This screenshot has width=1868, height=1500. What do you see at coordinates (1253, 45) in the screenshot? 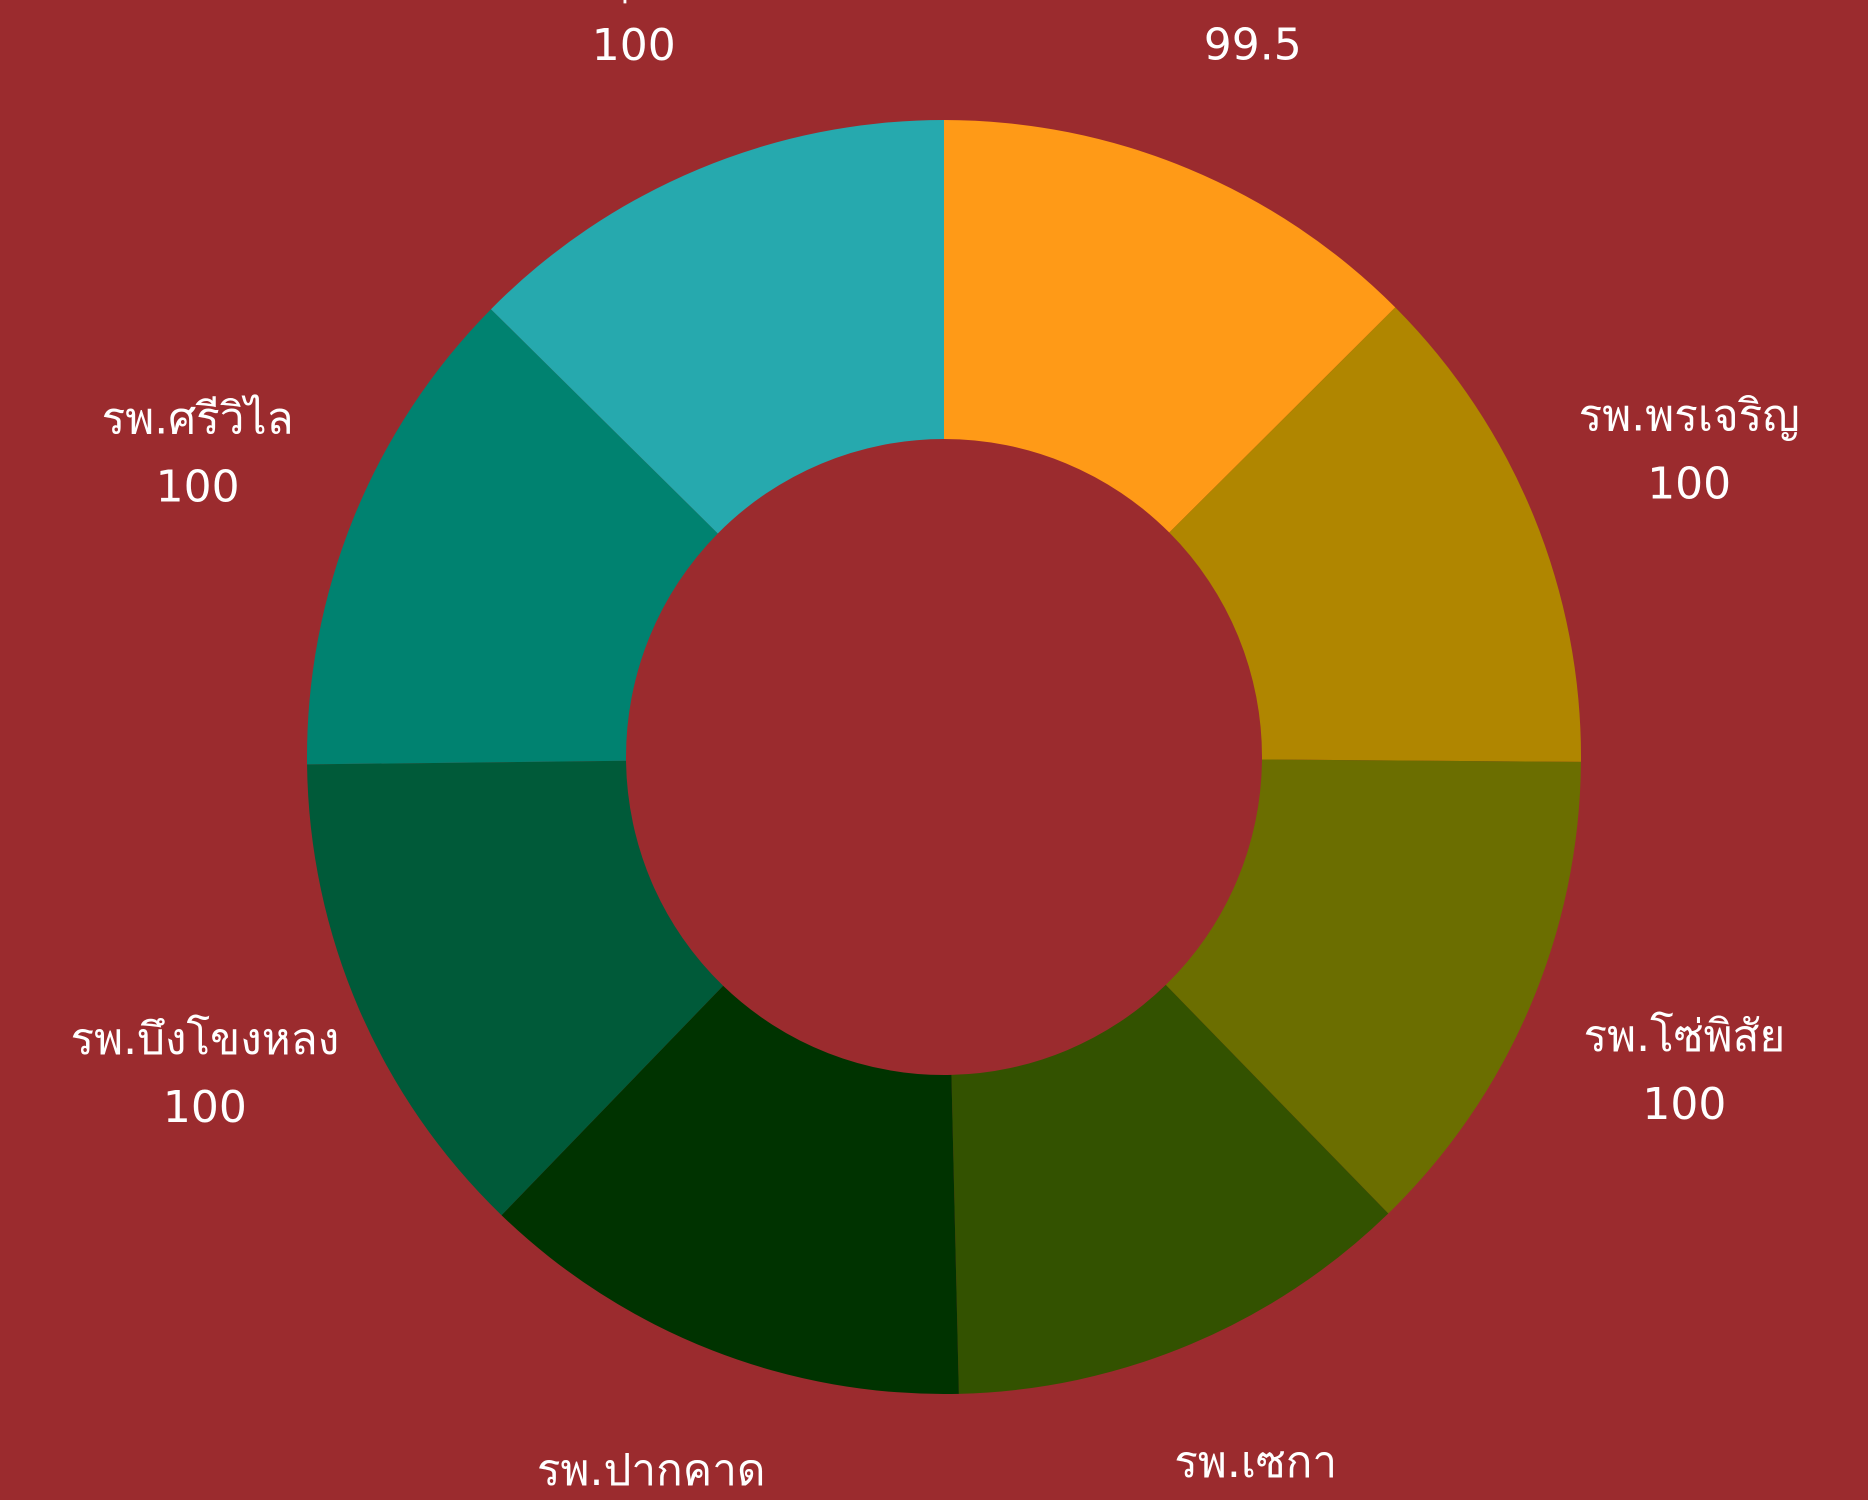
I see `slice-value-label: 99.5` at bounding box center [1253, 45].